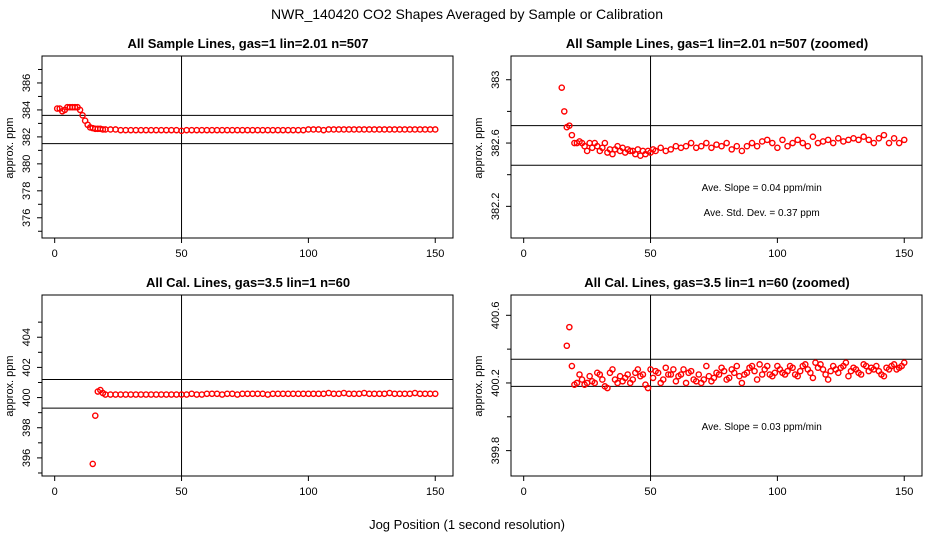  What do you see at coordinates (496, 207) in the screenshot?
I see `y-tick-label: 382.2` at bounding box center [496, 207].